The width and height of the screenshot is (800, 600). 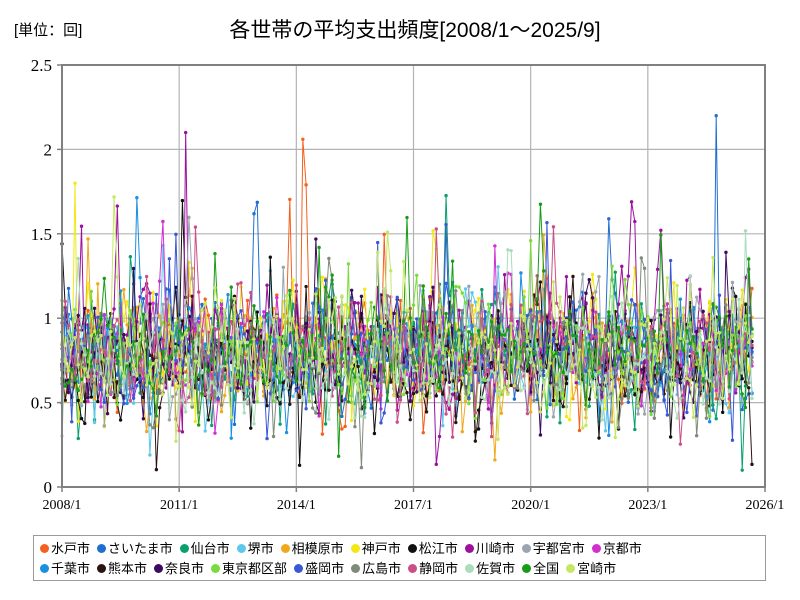 What do you see at coordinates (530, 505) in the screenshot?
I see `x-tick-label: 2020/1` at bounding box center [530, 505].